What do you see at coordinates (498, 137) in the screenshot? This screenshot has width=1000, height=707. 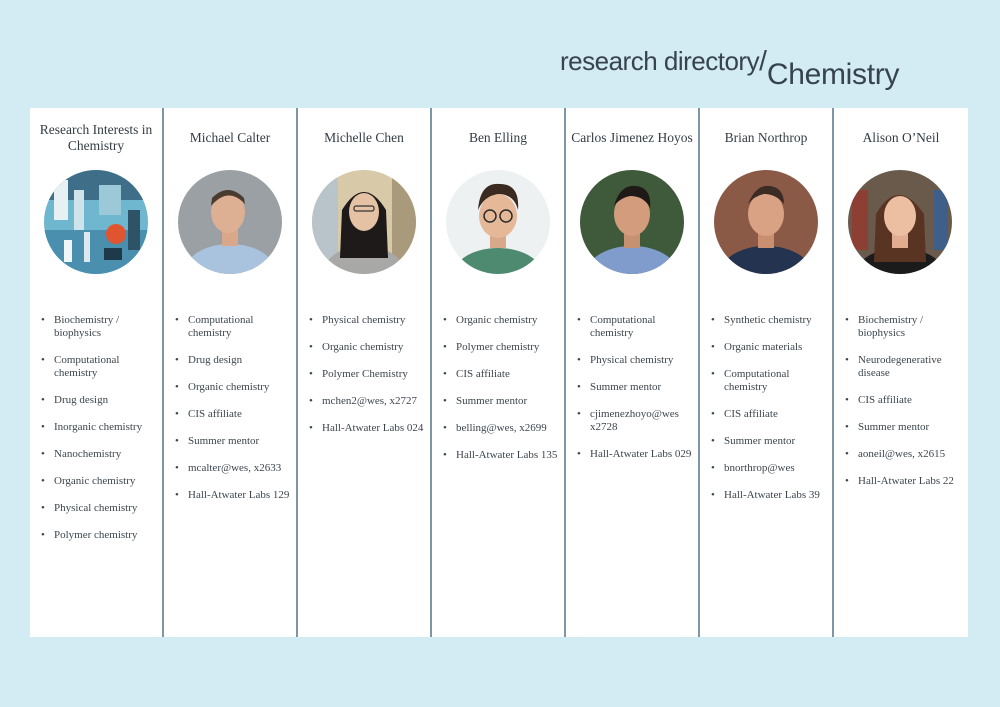 I see `faculty-name: Ben Elling` at bounding box center [498, 137].